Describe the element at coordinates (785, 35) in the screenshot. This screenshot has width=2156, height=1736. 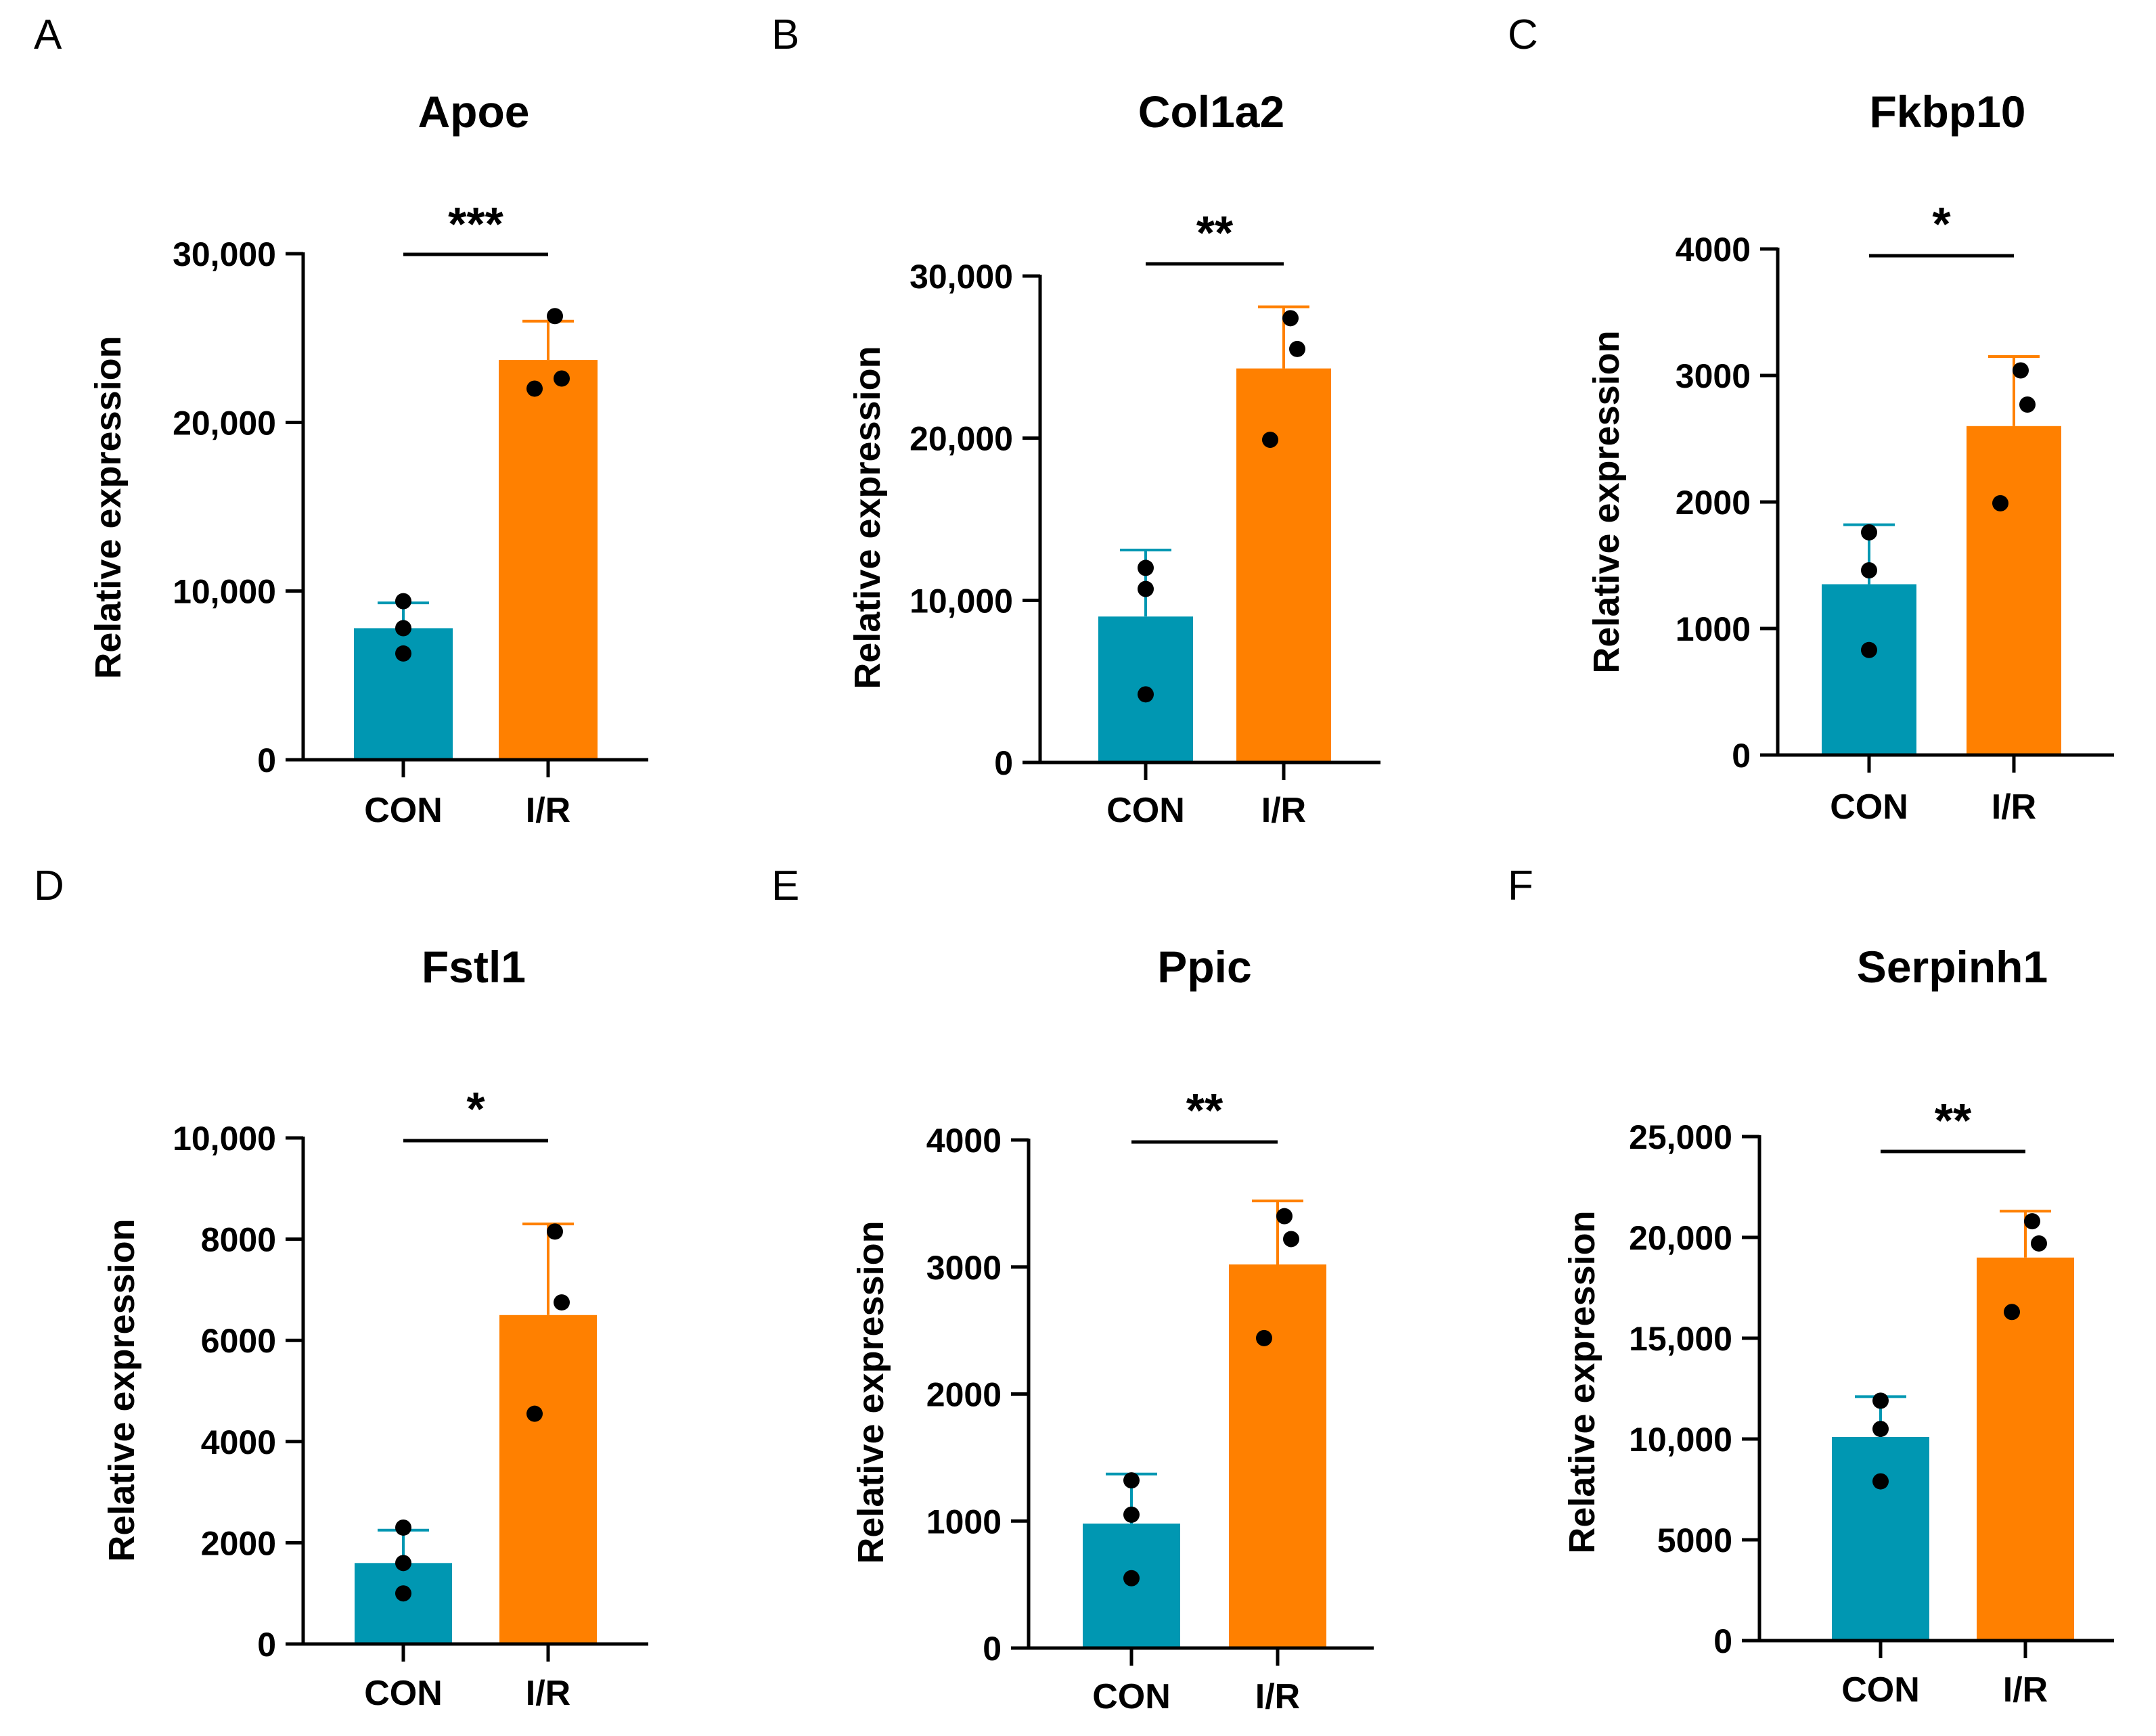
I see `panel-label: B` at that location.